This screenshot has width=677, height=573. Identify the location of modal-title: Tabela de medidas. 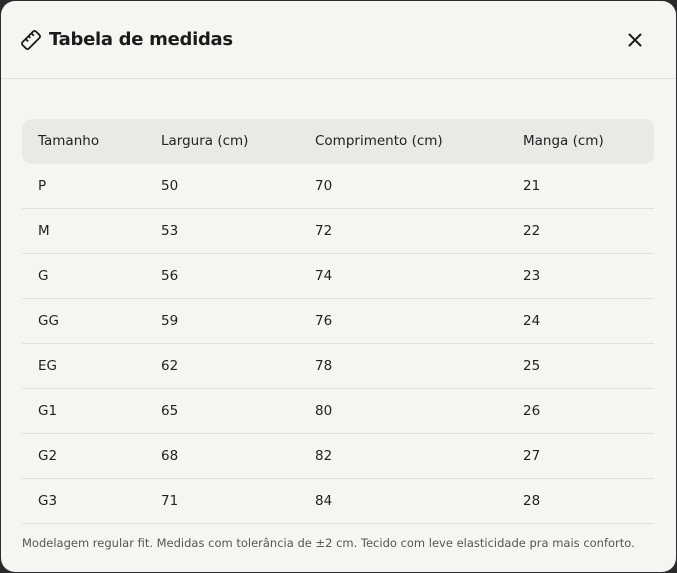
(141, 39).